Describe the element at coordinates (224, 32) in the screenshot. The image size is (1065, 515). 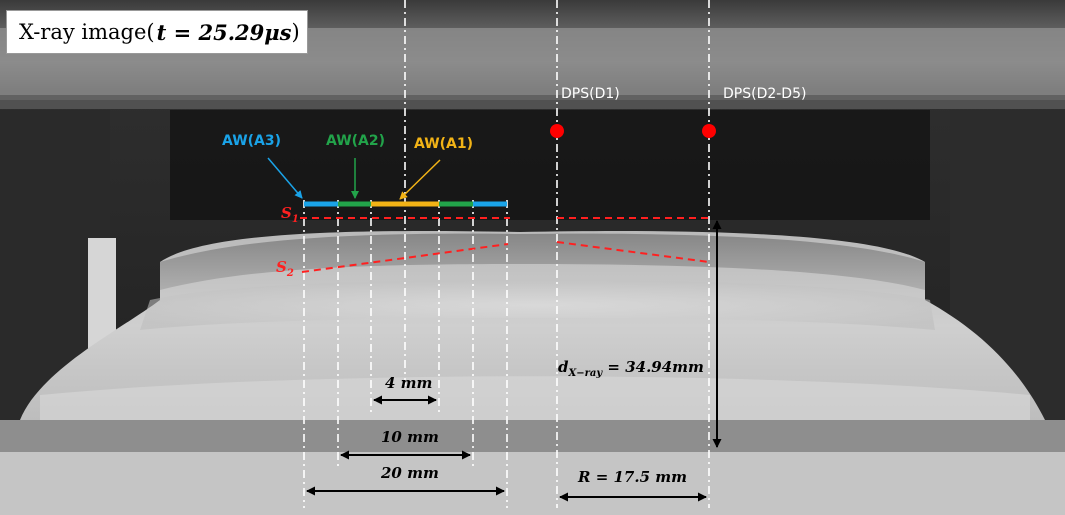
I see `title-time: t = 25.29μs` at that location.